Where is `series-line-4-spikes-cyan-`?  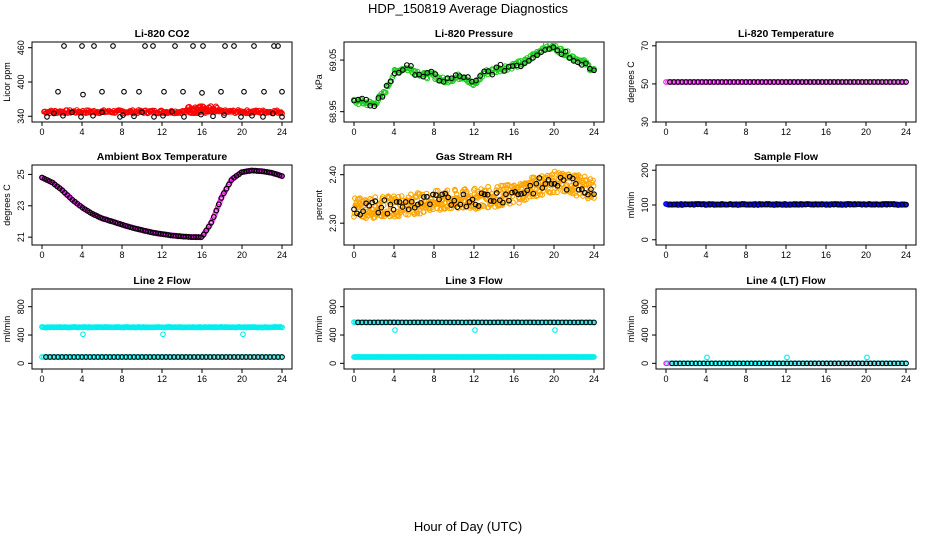 series-line-4-spikes-cyan- is located at coordinates (787, 357).